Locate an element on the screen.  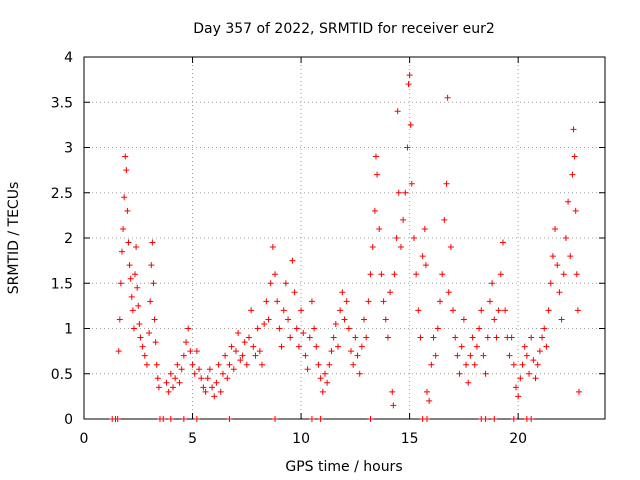
y-tick-label: 1.5 is located at coordinates (62, 284).